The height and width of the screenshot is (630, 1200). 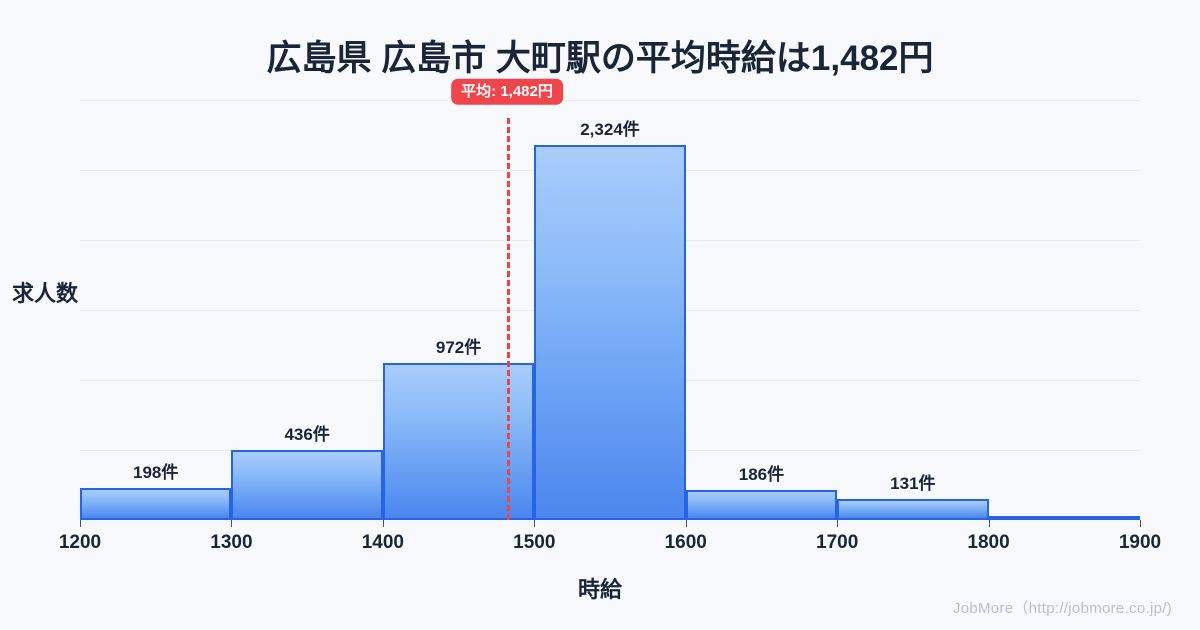 What do you see at coordinates (156, 473) in the screenshot?
I see `bar-value-label: 198件` at bounding box center [156, 473].